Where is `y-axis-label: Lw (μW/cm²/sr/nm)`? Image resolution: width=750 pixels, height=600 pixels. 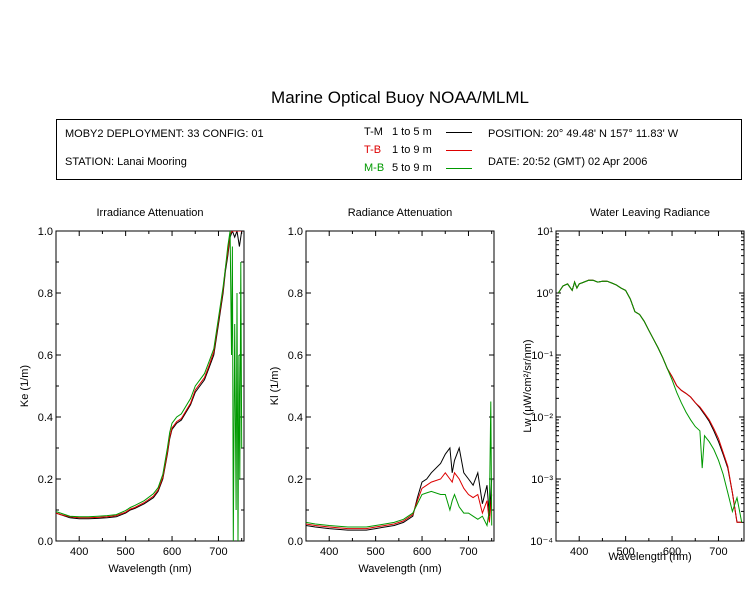 y-axis-label: Lw (μW/cm²/sr/nm) is located at coordinates (528, 385).